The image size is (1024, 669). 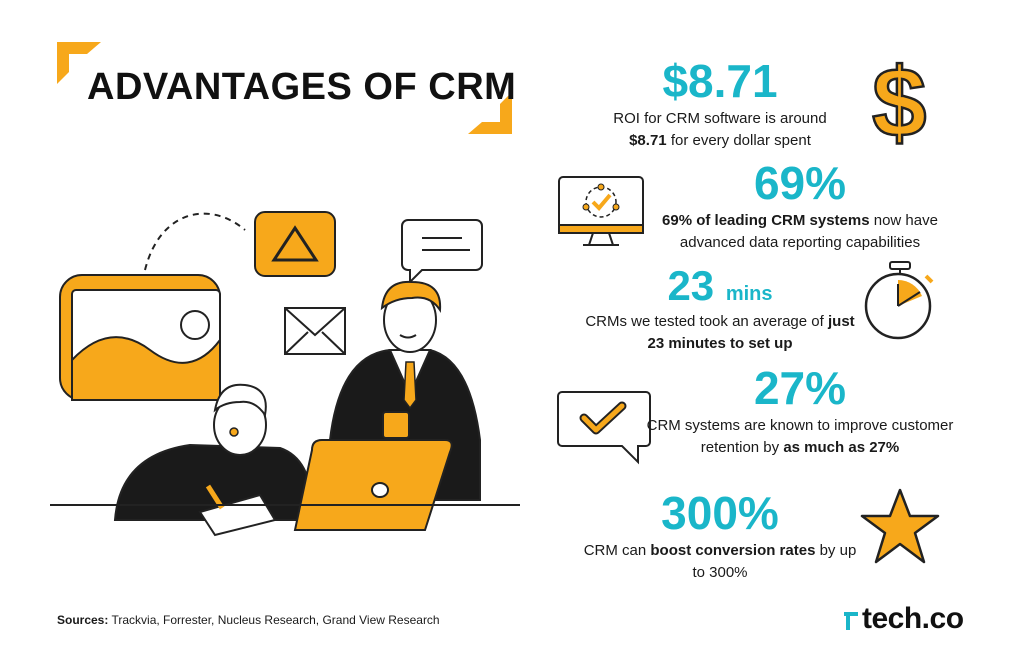 What do you see at coordinates (851, 621) in the screenshot?
I see `techco-logo-mark` at bounding box center [851, 621].